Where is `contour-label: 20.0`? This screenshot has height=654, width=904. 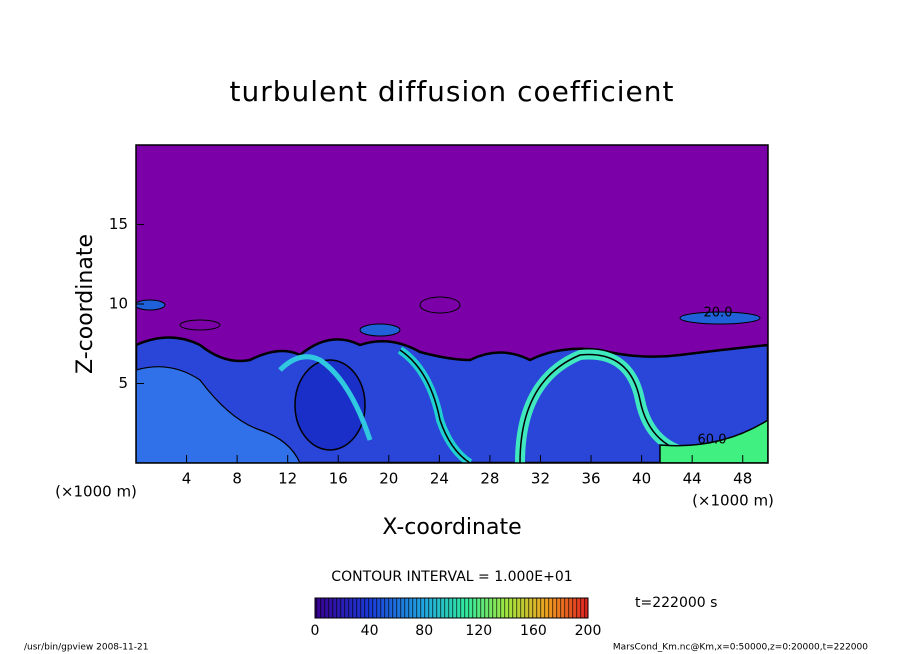 contour-label: 20.0 is located at coordinates (718, 313).